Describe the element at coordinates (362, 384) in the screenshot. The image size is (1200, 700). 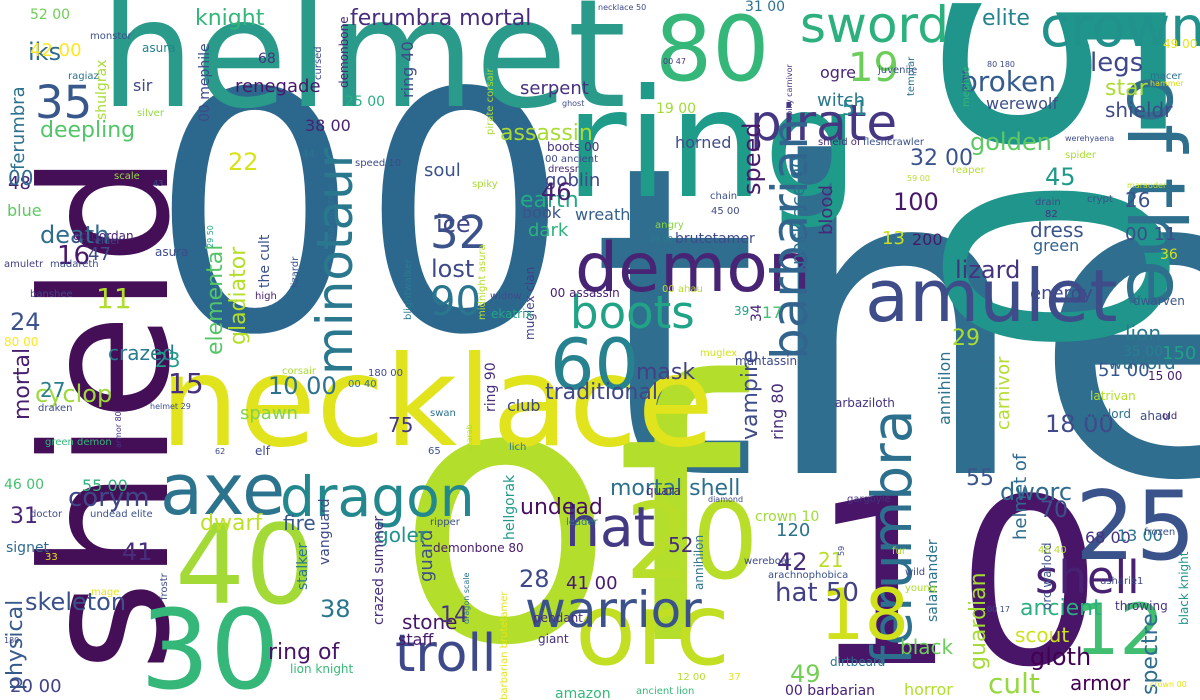
I see `word-00-40: 00 40` at that location.